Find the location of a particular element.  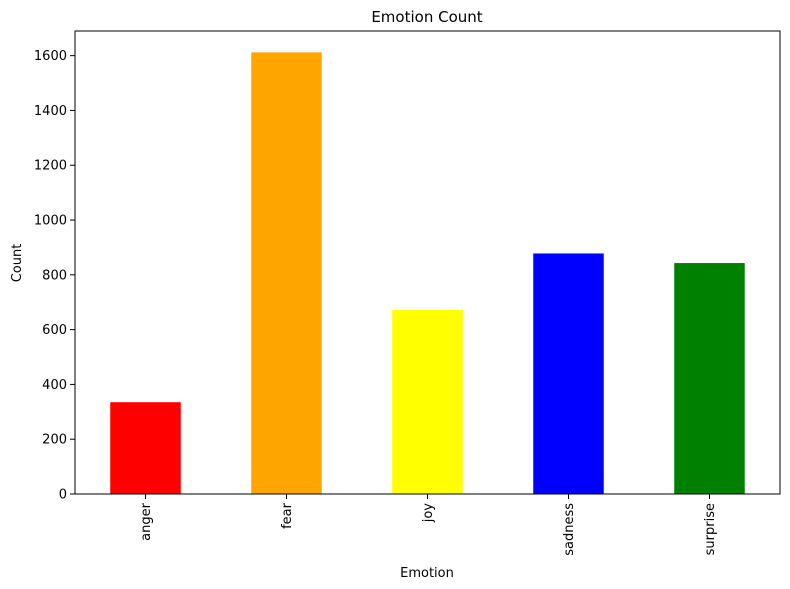

y-axis-ticks: 0 200 400 600 800 1000 1200 1400 1600 is located at coordinates (54, 276).